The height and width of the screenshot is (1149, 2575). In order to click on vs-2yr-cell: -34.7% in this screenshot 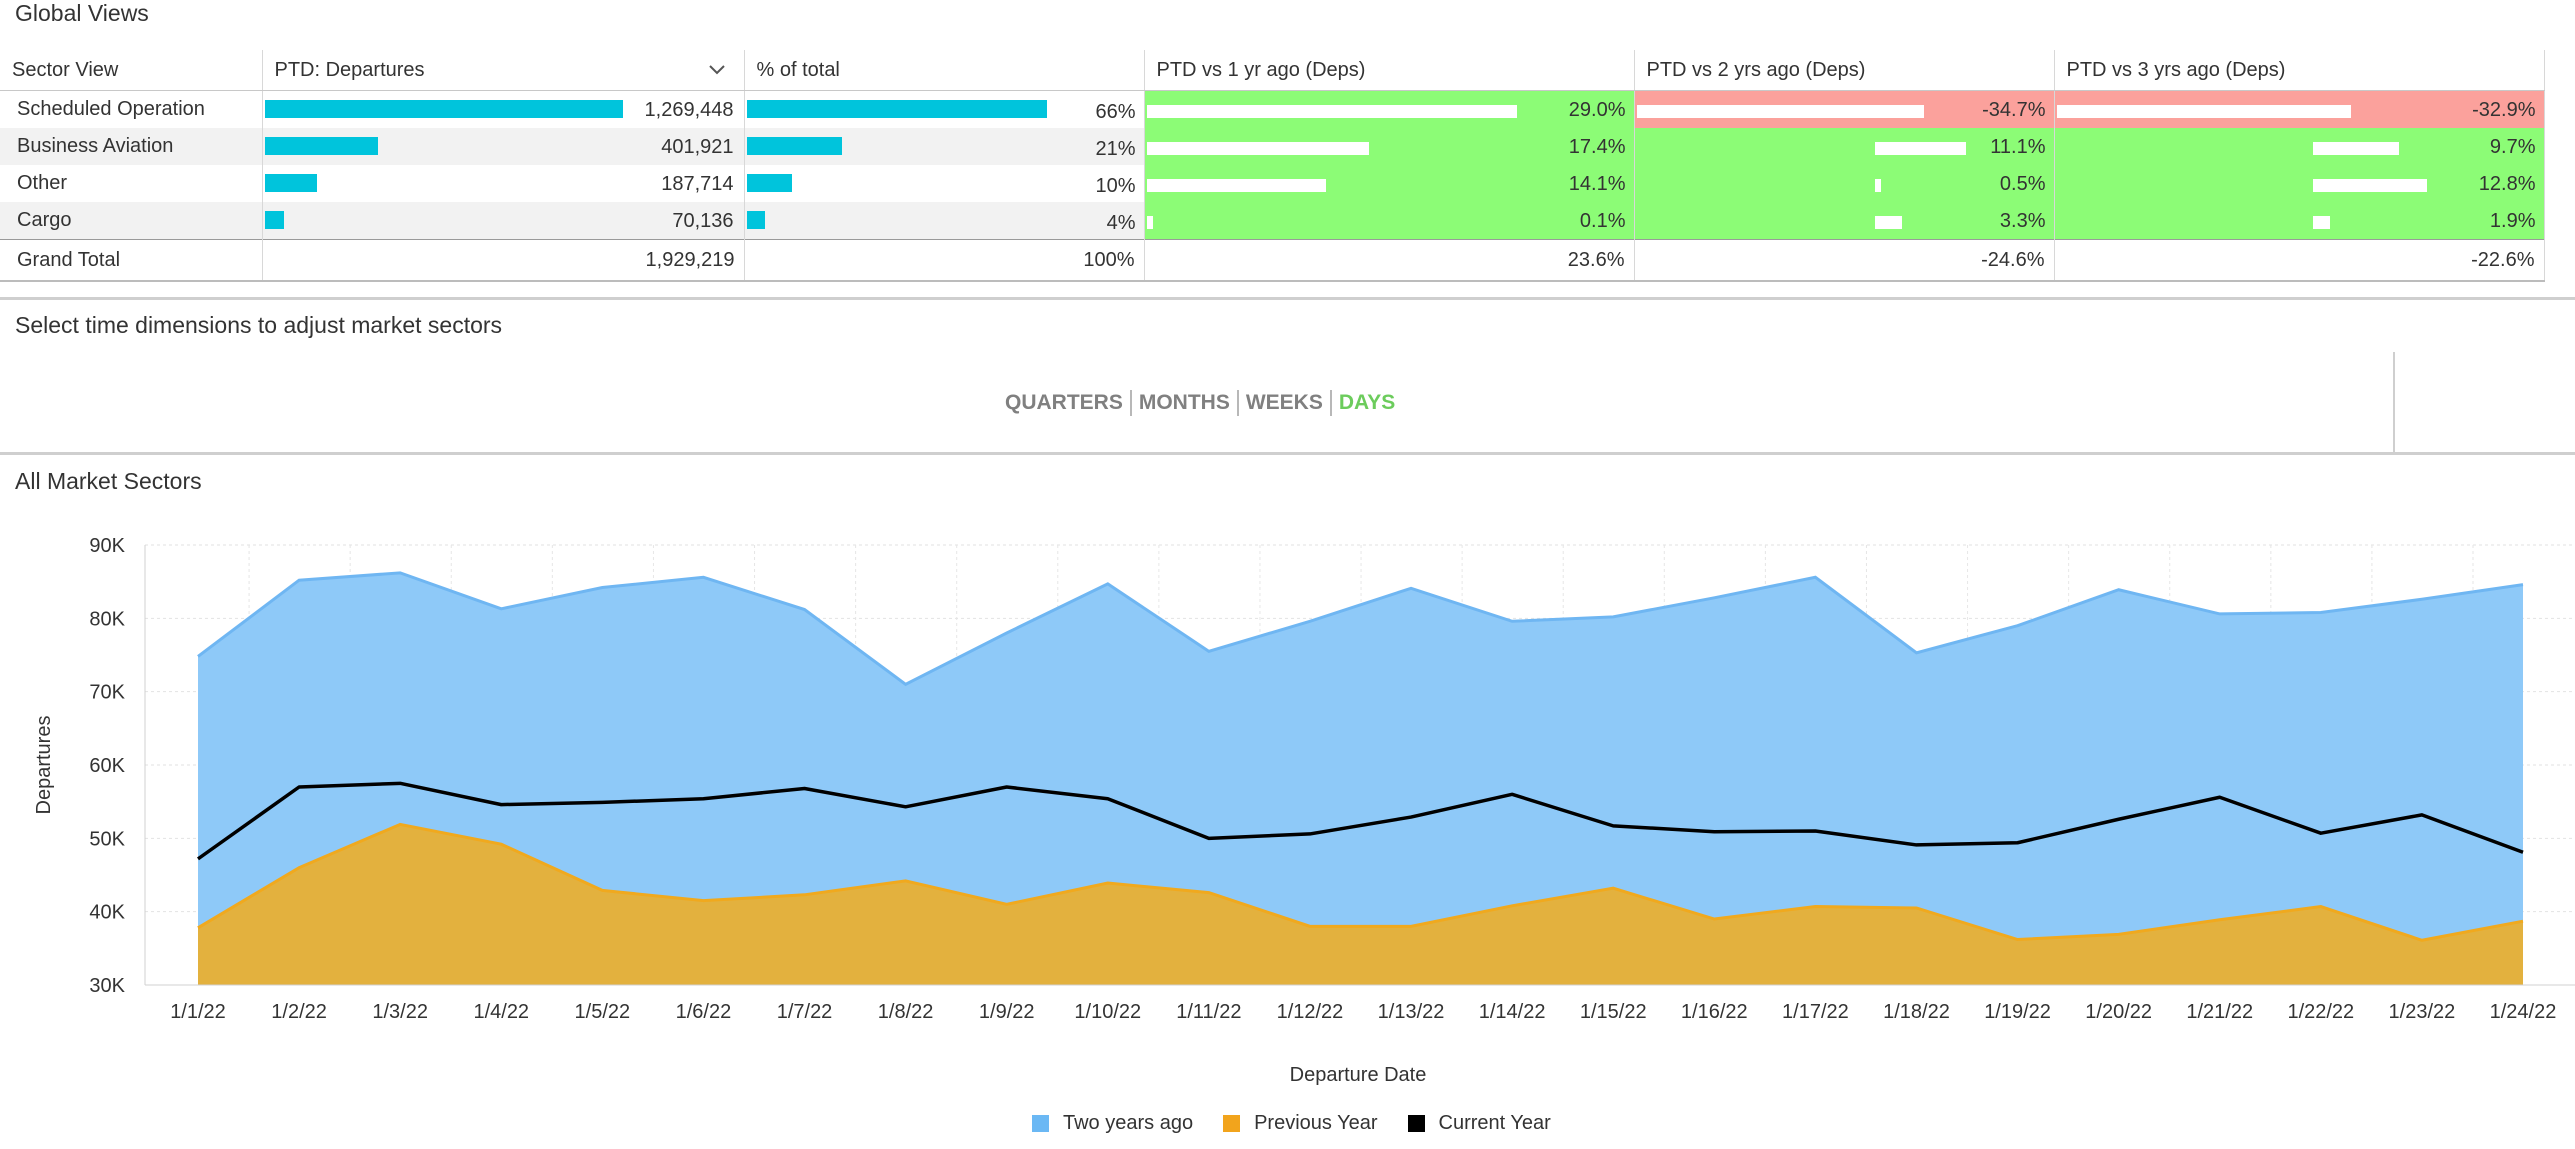, I will do `click(1844, 109)`.